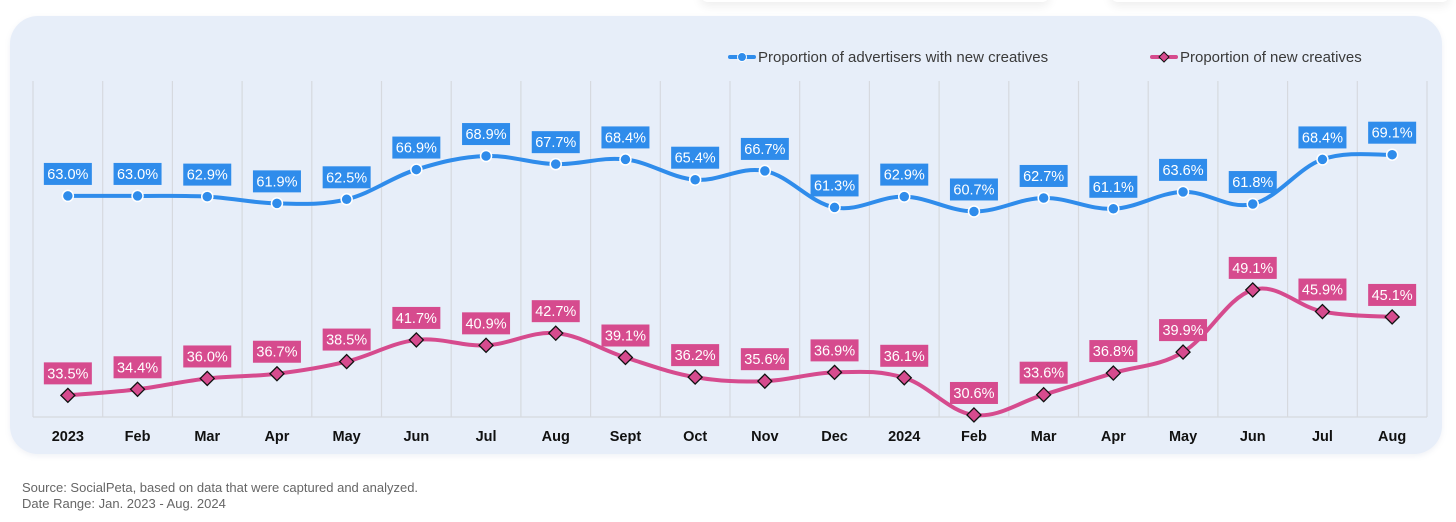 The width and height of the screenshot is (1456, 522). I want to click on data-label: 60.7%, so click(973, 190).